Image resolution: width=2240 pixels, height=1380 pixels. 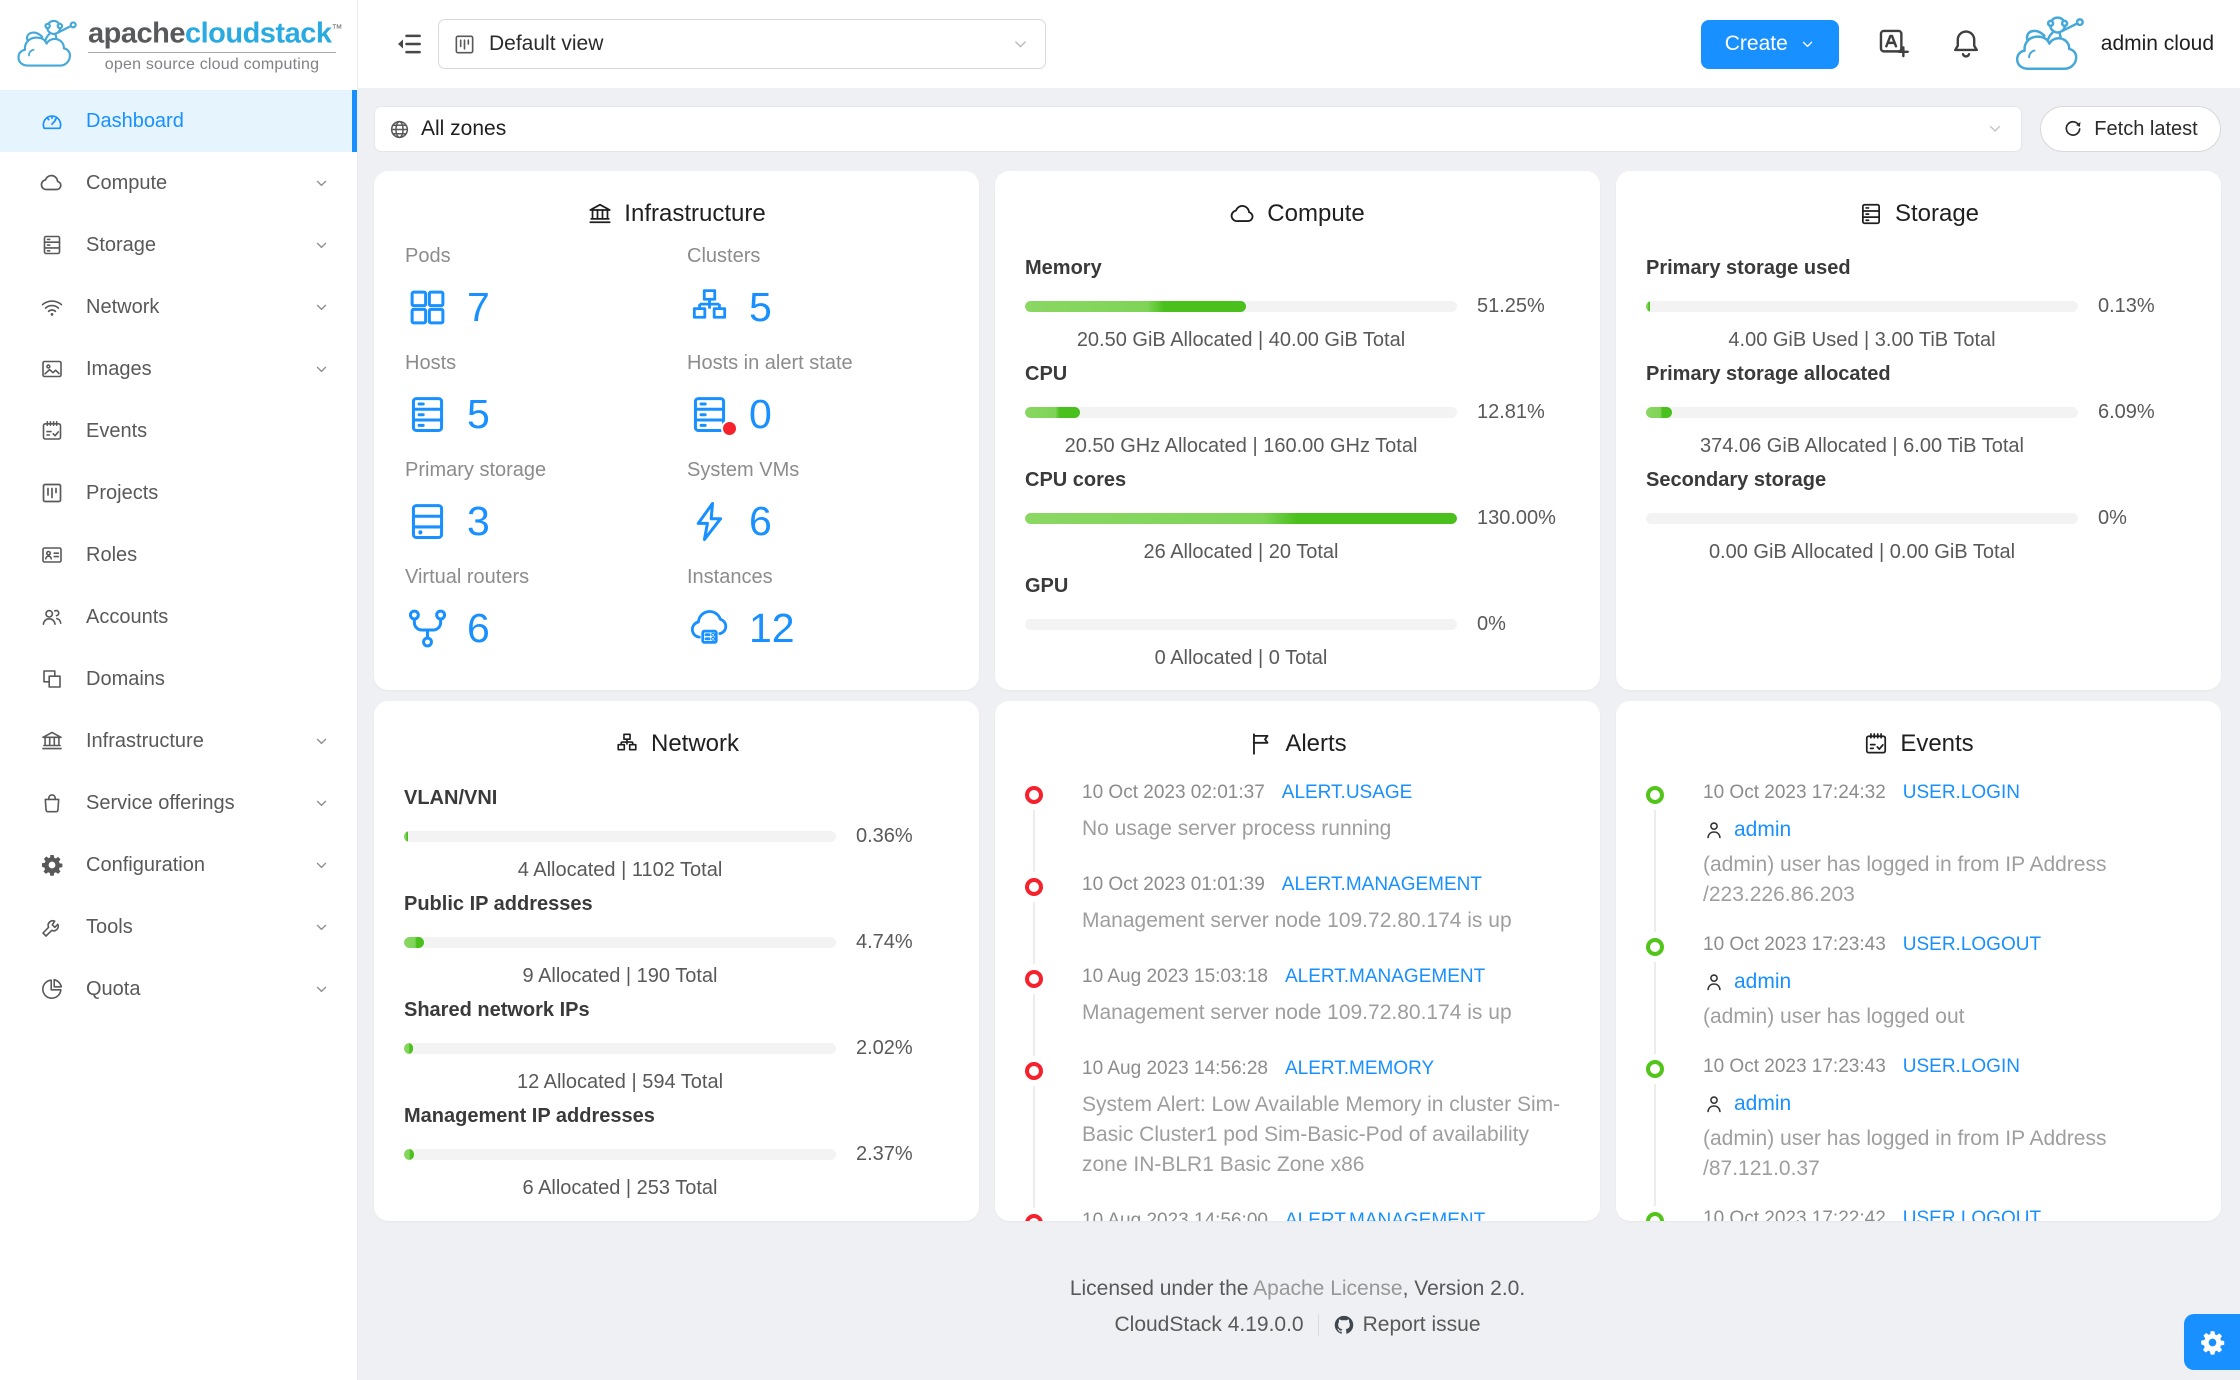 I want to click on sidebar-item-images: Images, so click(x=178, y=369).